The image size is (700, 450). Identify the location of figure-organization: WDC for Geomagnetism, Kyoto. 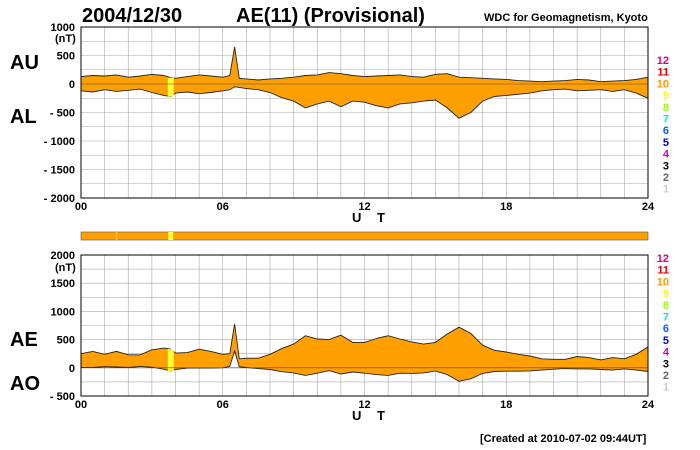
(566, 18).